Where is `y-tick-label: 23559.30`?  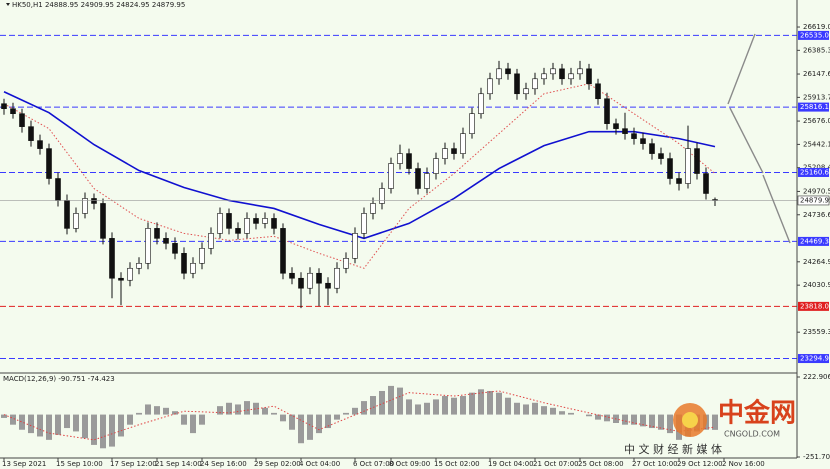
y-tick-label: 23559.30 is located at coordinates (816, 332).